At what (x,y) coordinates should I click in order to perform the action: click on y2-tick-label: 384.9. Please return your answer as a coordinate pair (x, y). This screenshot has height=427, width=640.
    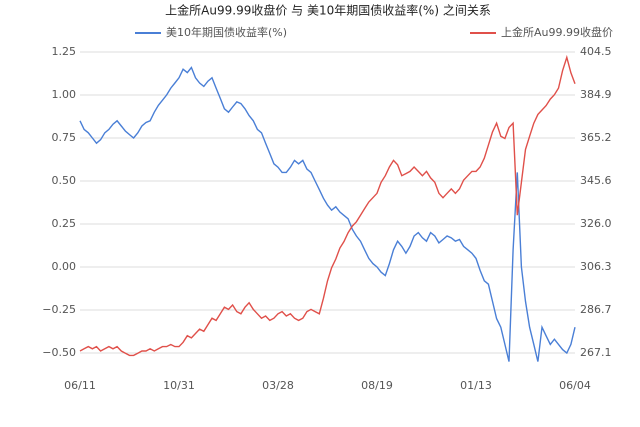
    Looking at the image, I should click on (596, 94).